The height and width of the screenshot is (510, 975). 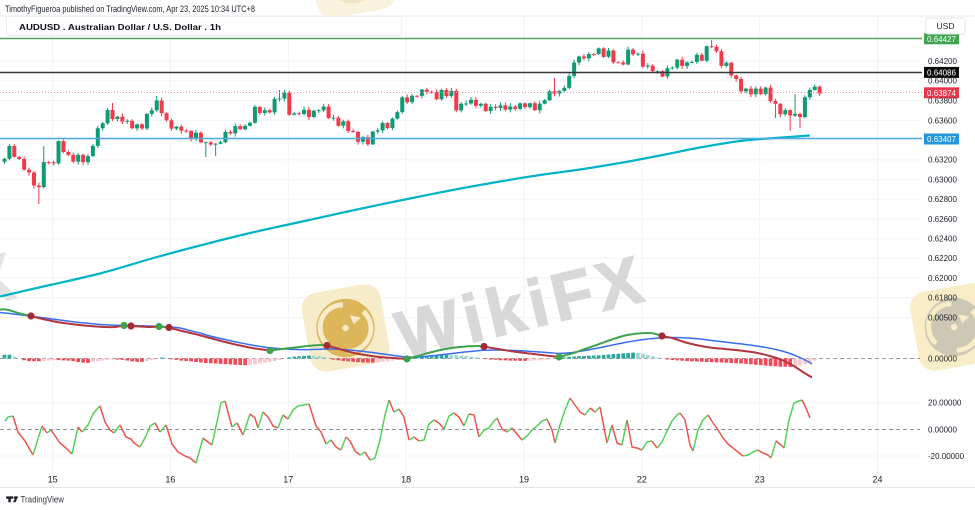 I want to click on svg-text: 0.63000, so click(x=942, y=179).